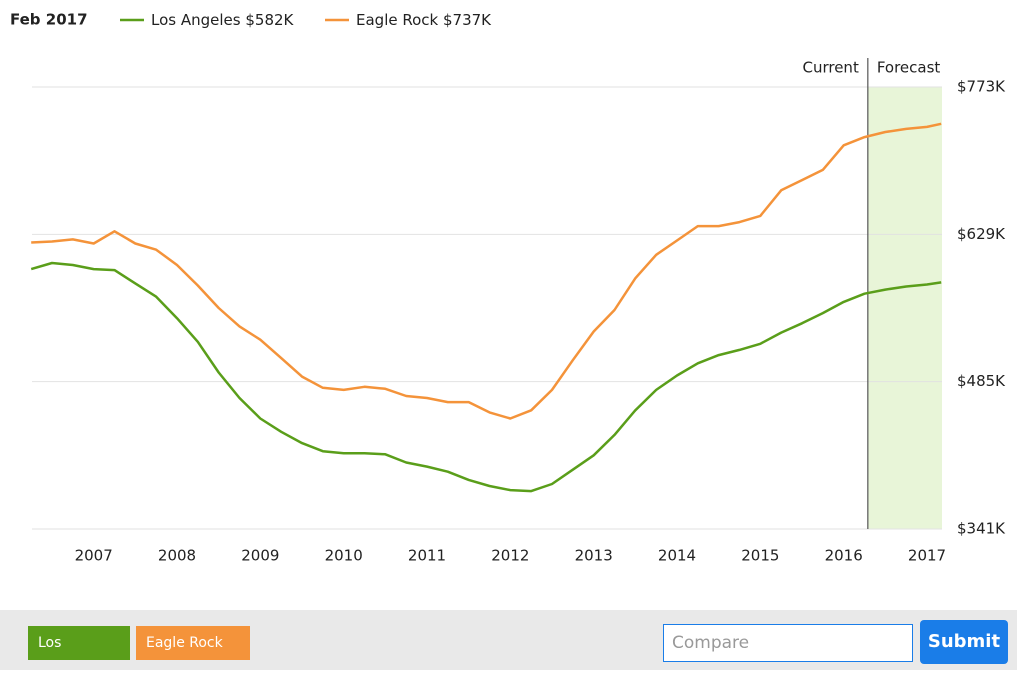 Image resolution: width=1017 pixels, height=694 pixels. I want to click on compare-input: Compare, so click(788, 643).